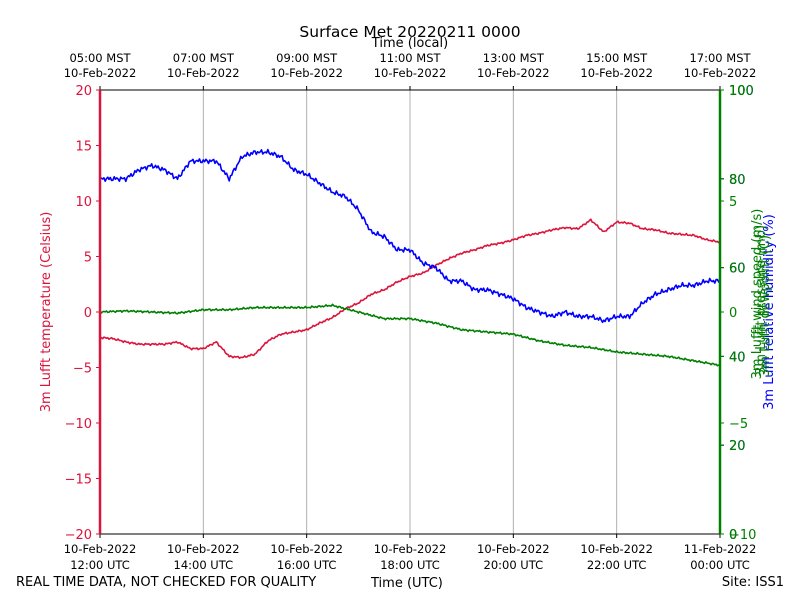 The height and width of the screenshot is (600, 800). Describe the element at coordinates (46, 312) in the screenshot. I see `left-axis-label: 3m Lufft temperature (Celsius)` at that location.